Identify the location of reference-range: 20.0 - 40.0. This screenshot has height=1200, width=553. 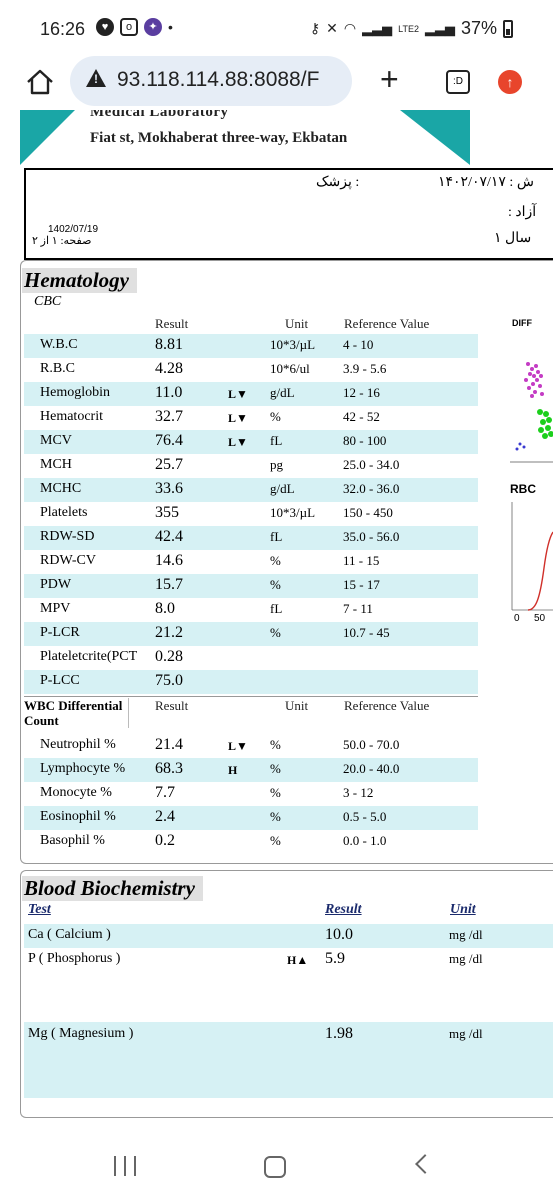
(371, 768).